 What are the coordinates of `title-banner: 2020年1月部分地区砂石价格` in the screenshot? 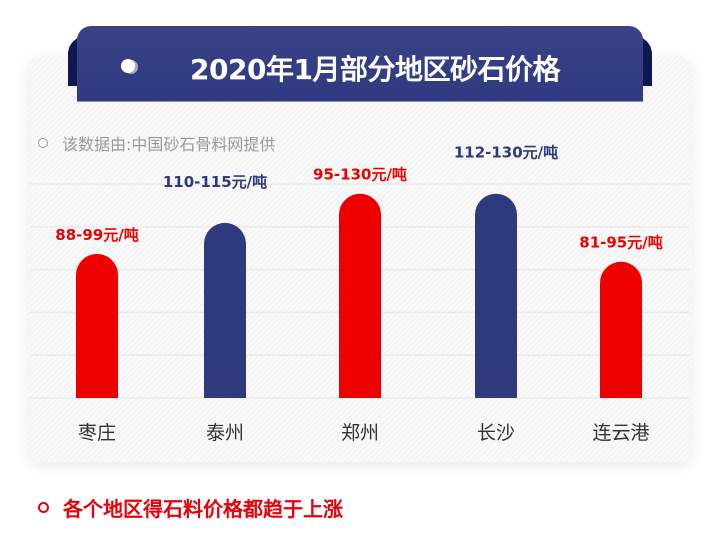 It's located at (360, 64).